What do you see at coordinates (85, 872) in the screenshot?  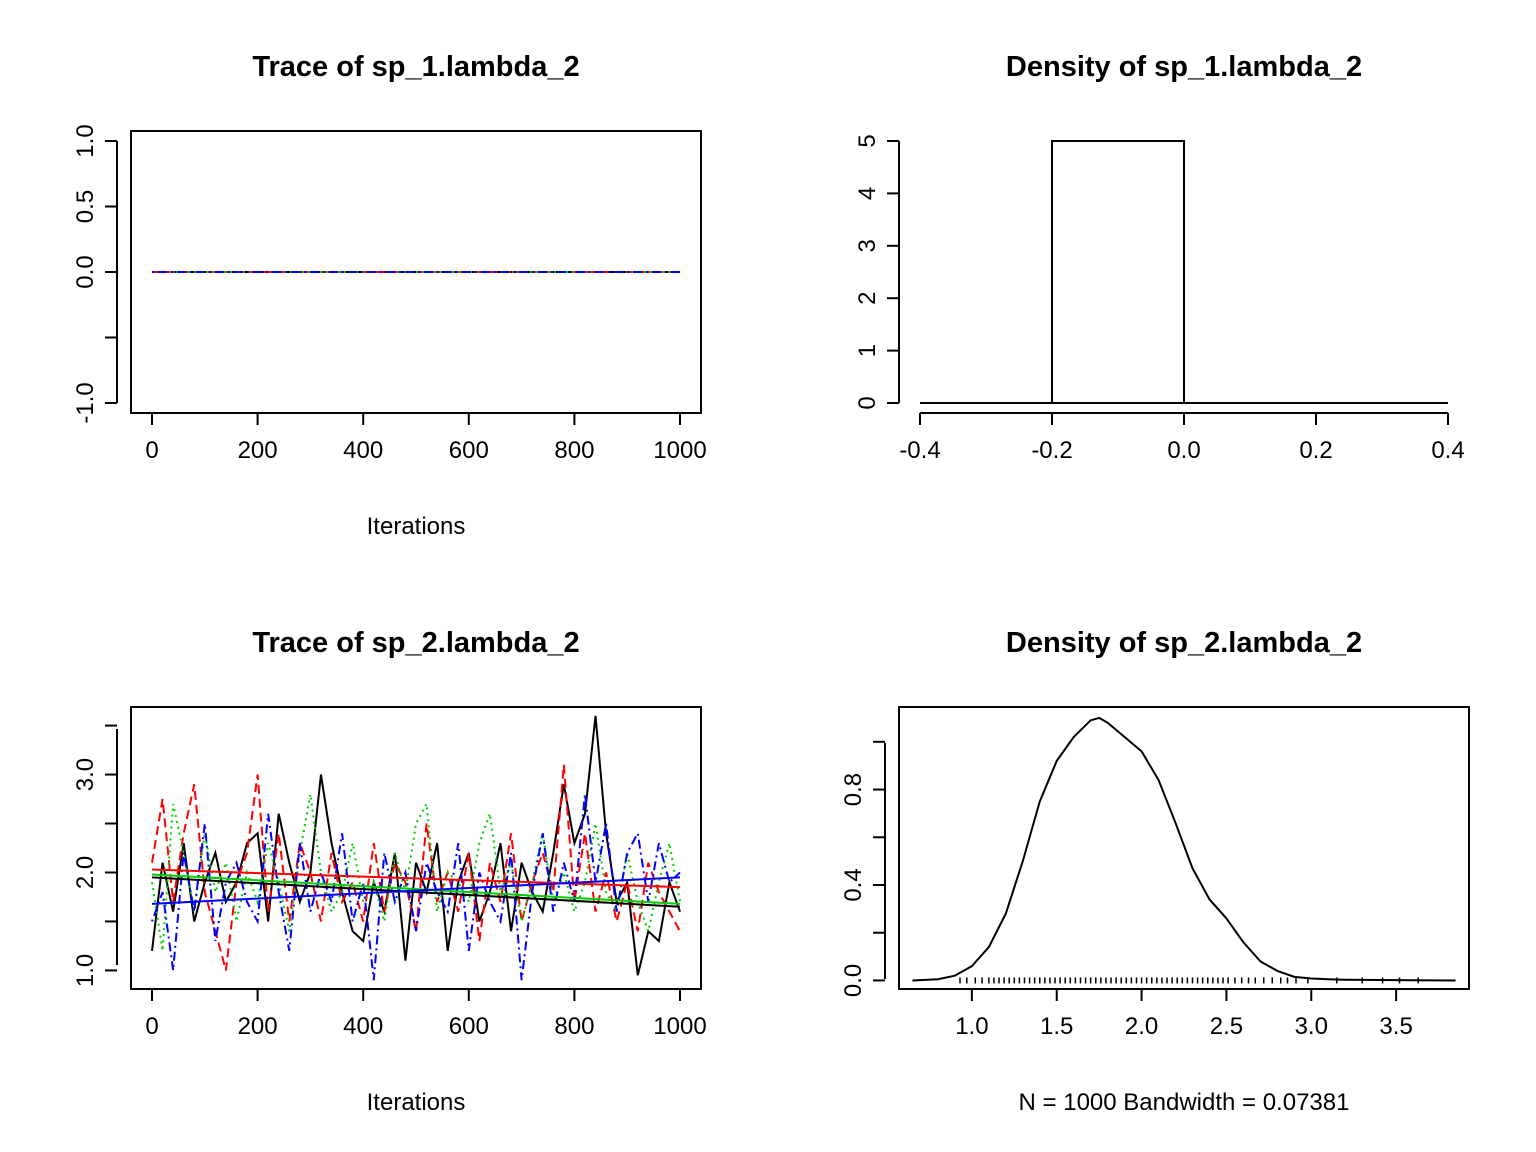 I see `y-tick-label: 2.0` at bounding box center [85, 872].